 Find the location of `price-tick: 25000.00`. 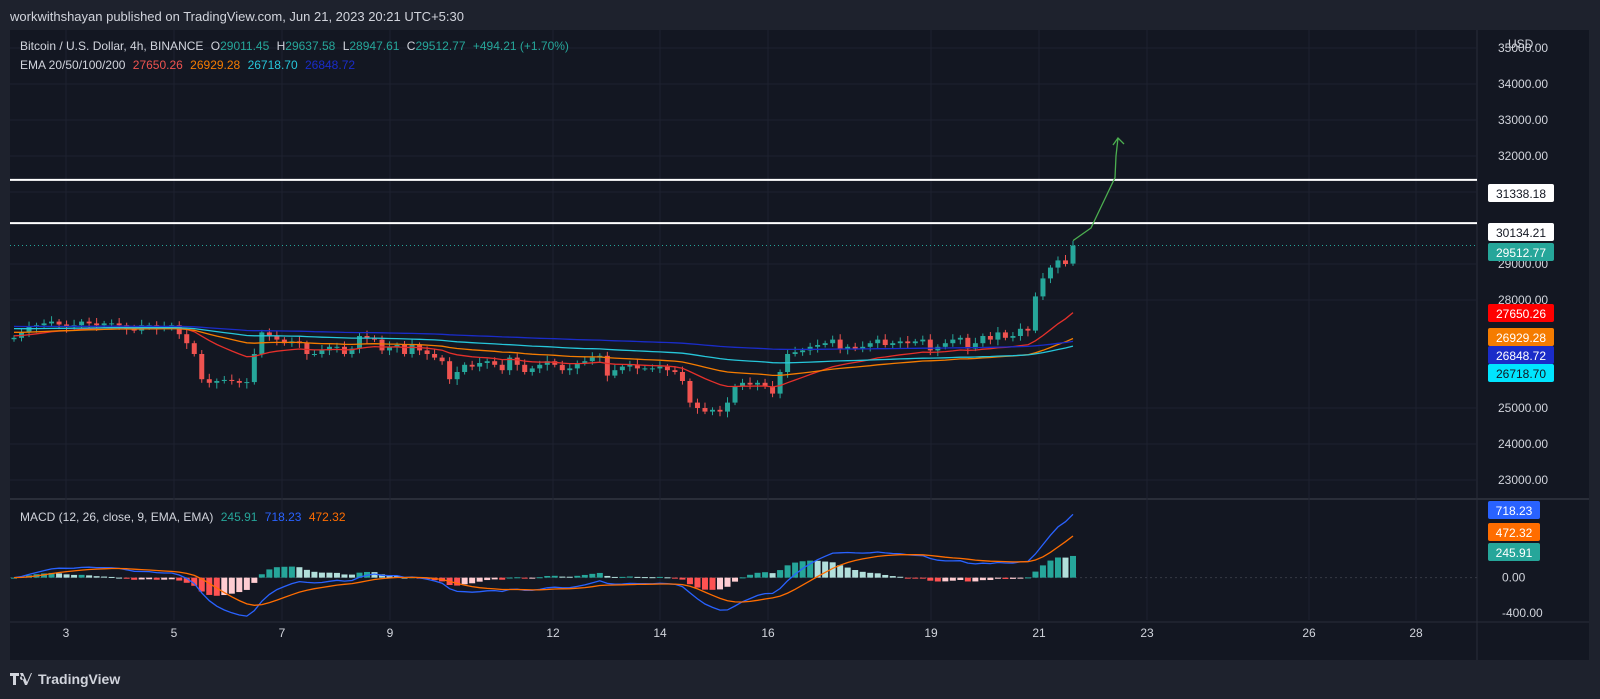

price-tick: 25000.00 is located at coordinates (1523, 408).